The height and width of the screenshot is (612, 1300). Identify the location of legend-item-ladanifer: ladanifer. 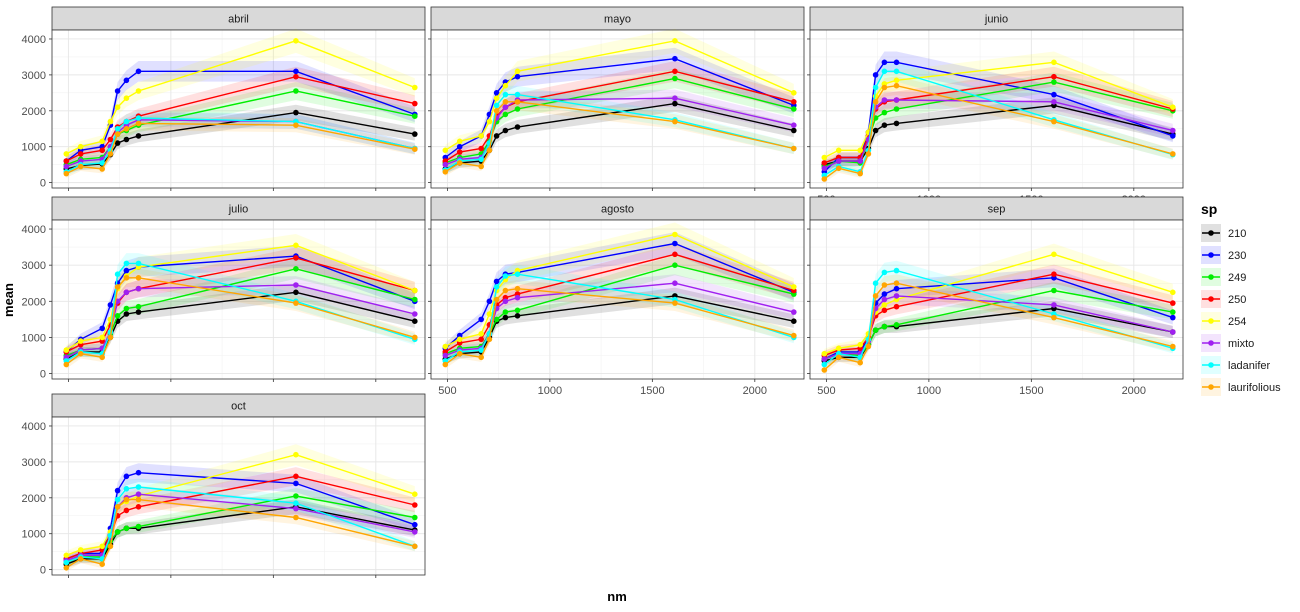
(1236, 365).